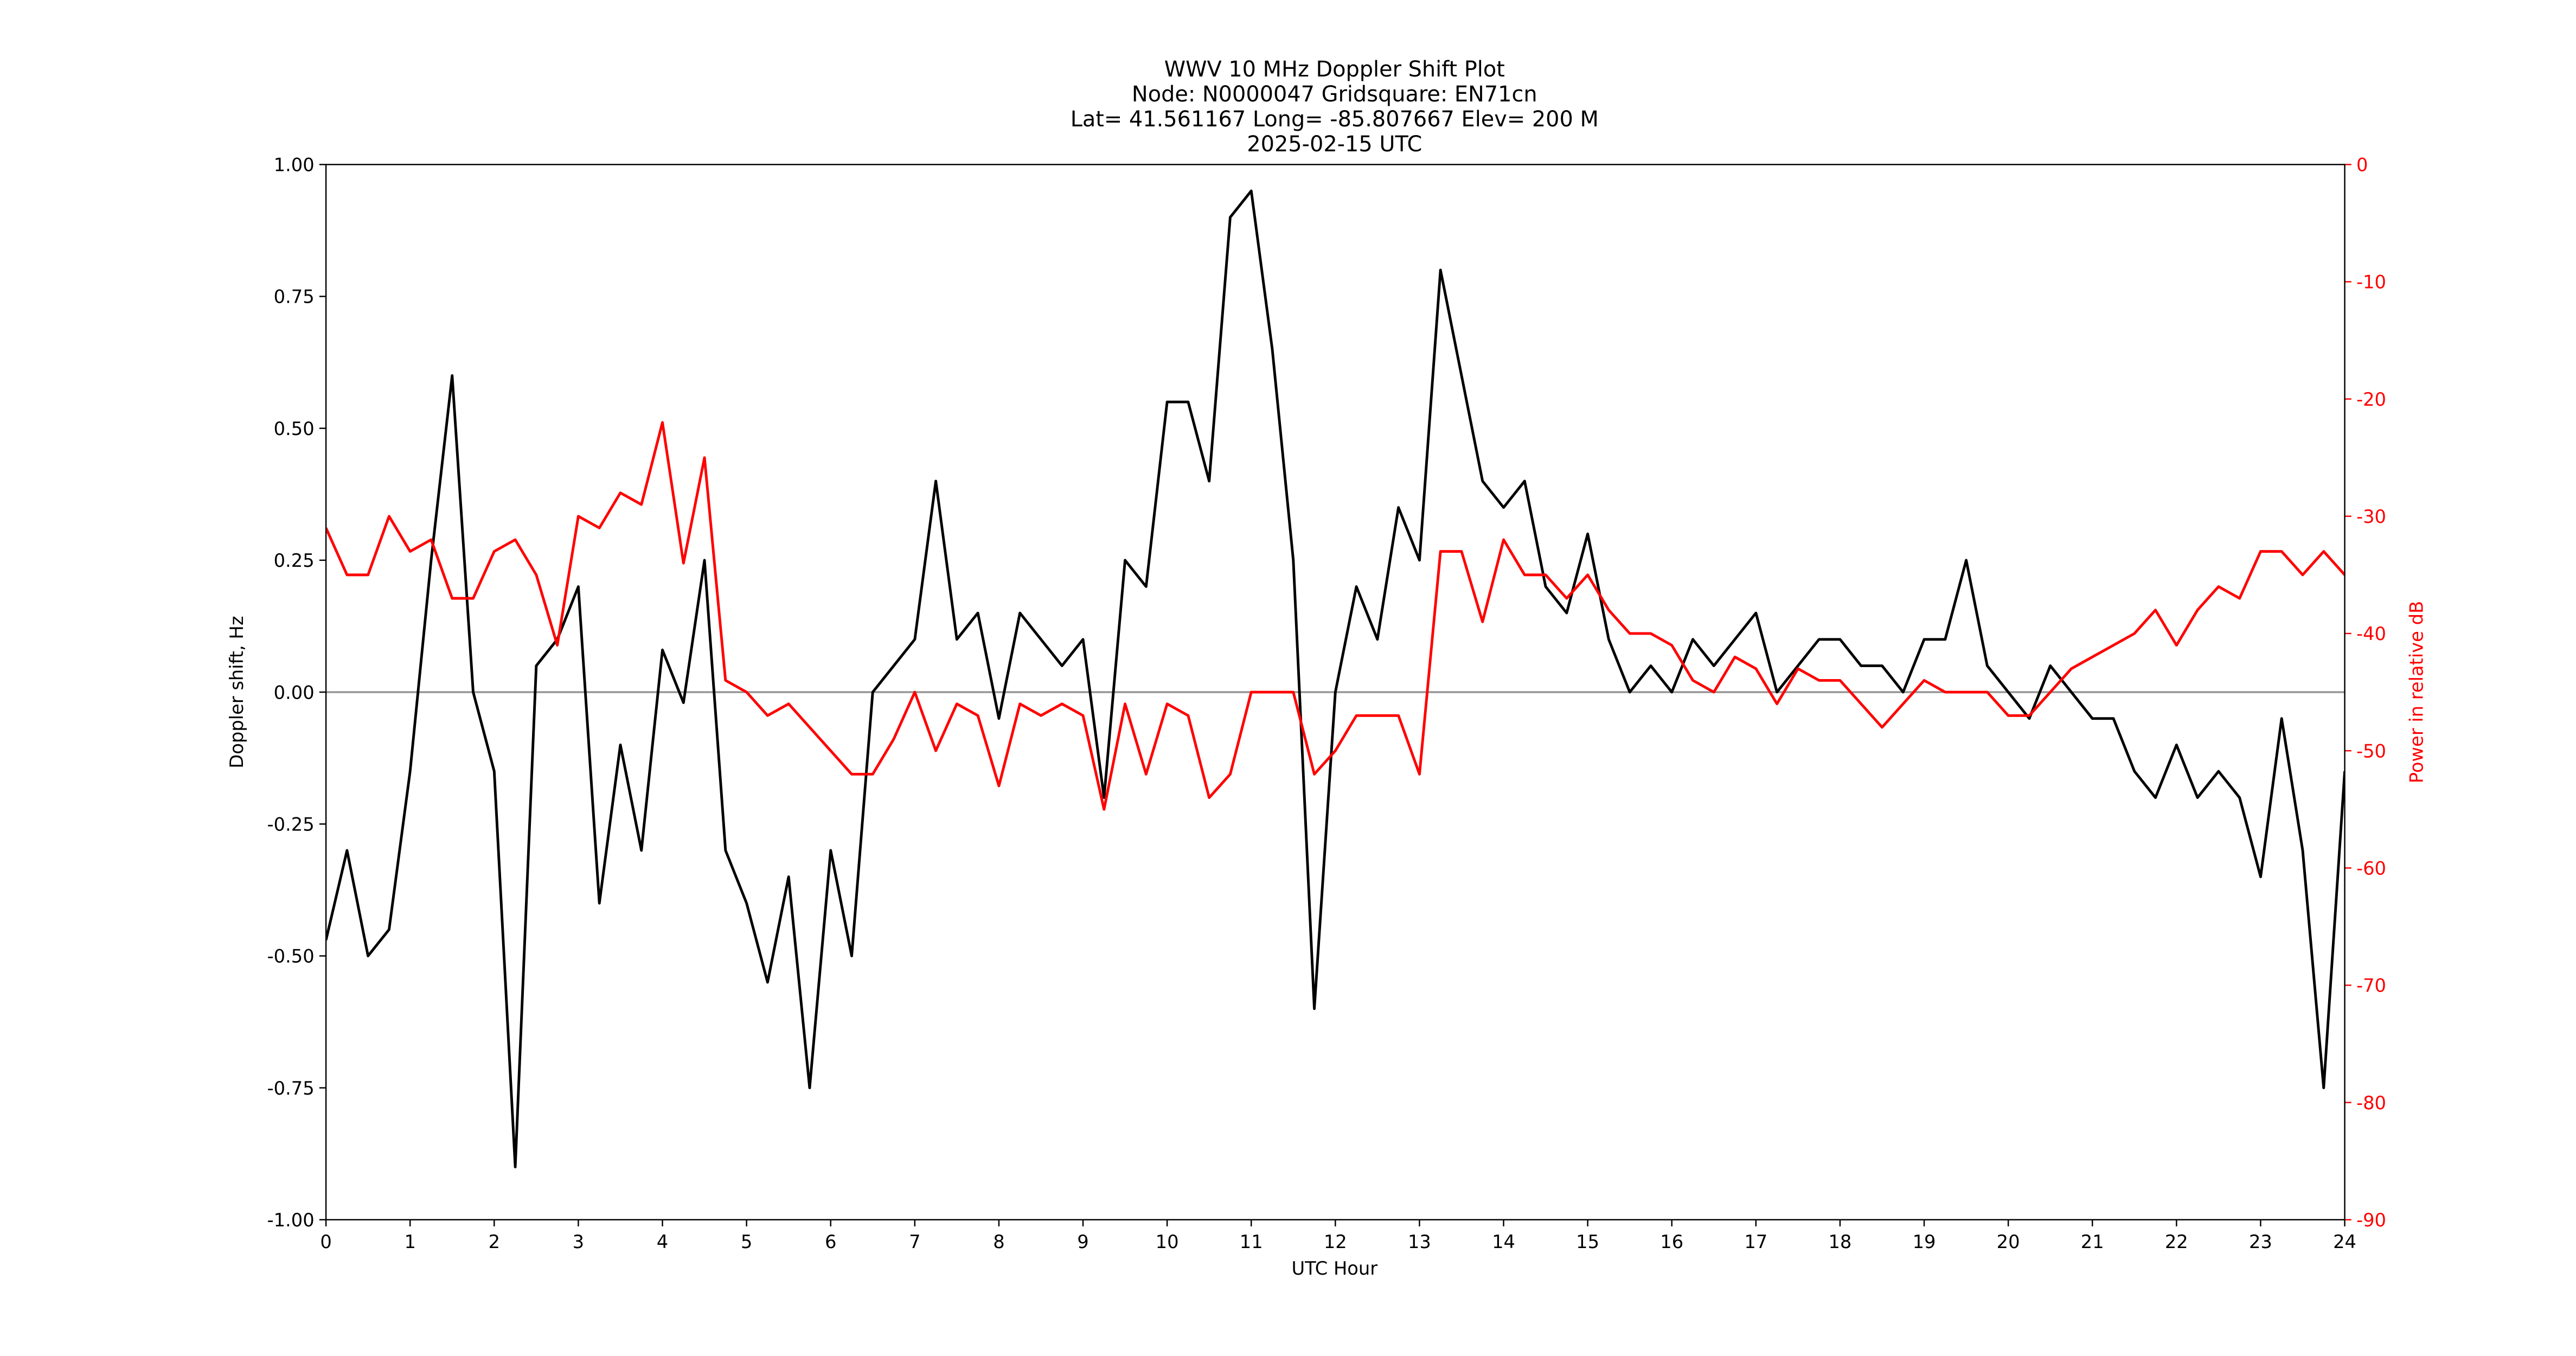 This screenshot has height=1356, width=2576. What do you see at coordinates (290, 1088) in the screenshot?
I see `y-tick-label: -0.75` at bounding box center [290, 1088].